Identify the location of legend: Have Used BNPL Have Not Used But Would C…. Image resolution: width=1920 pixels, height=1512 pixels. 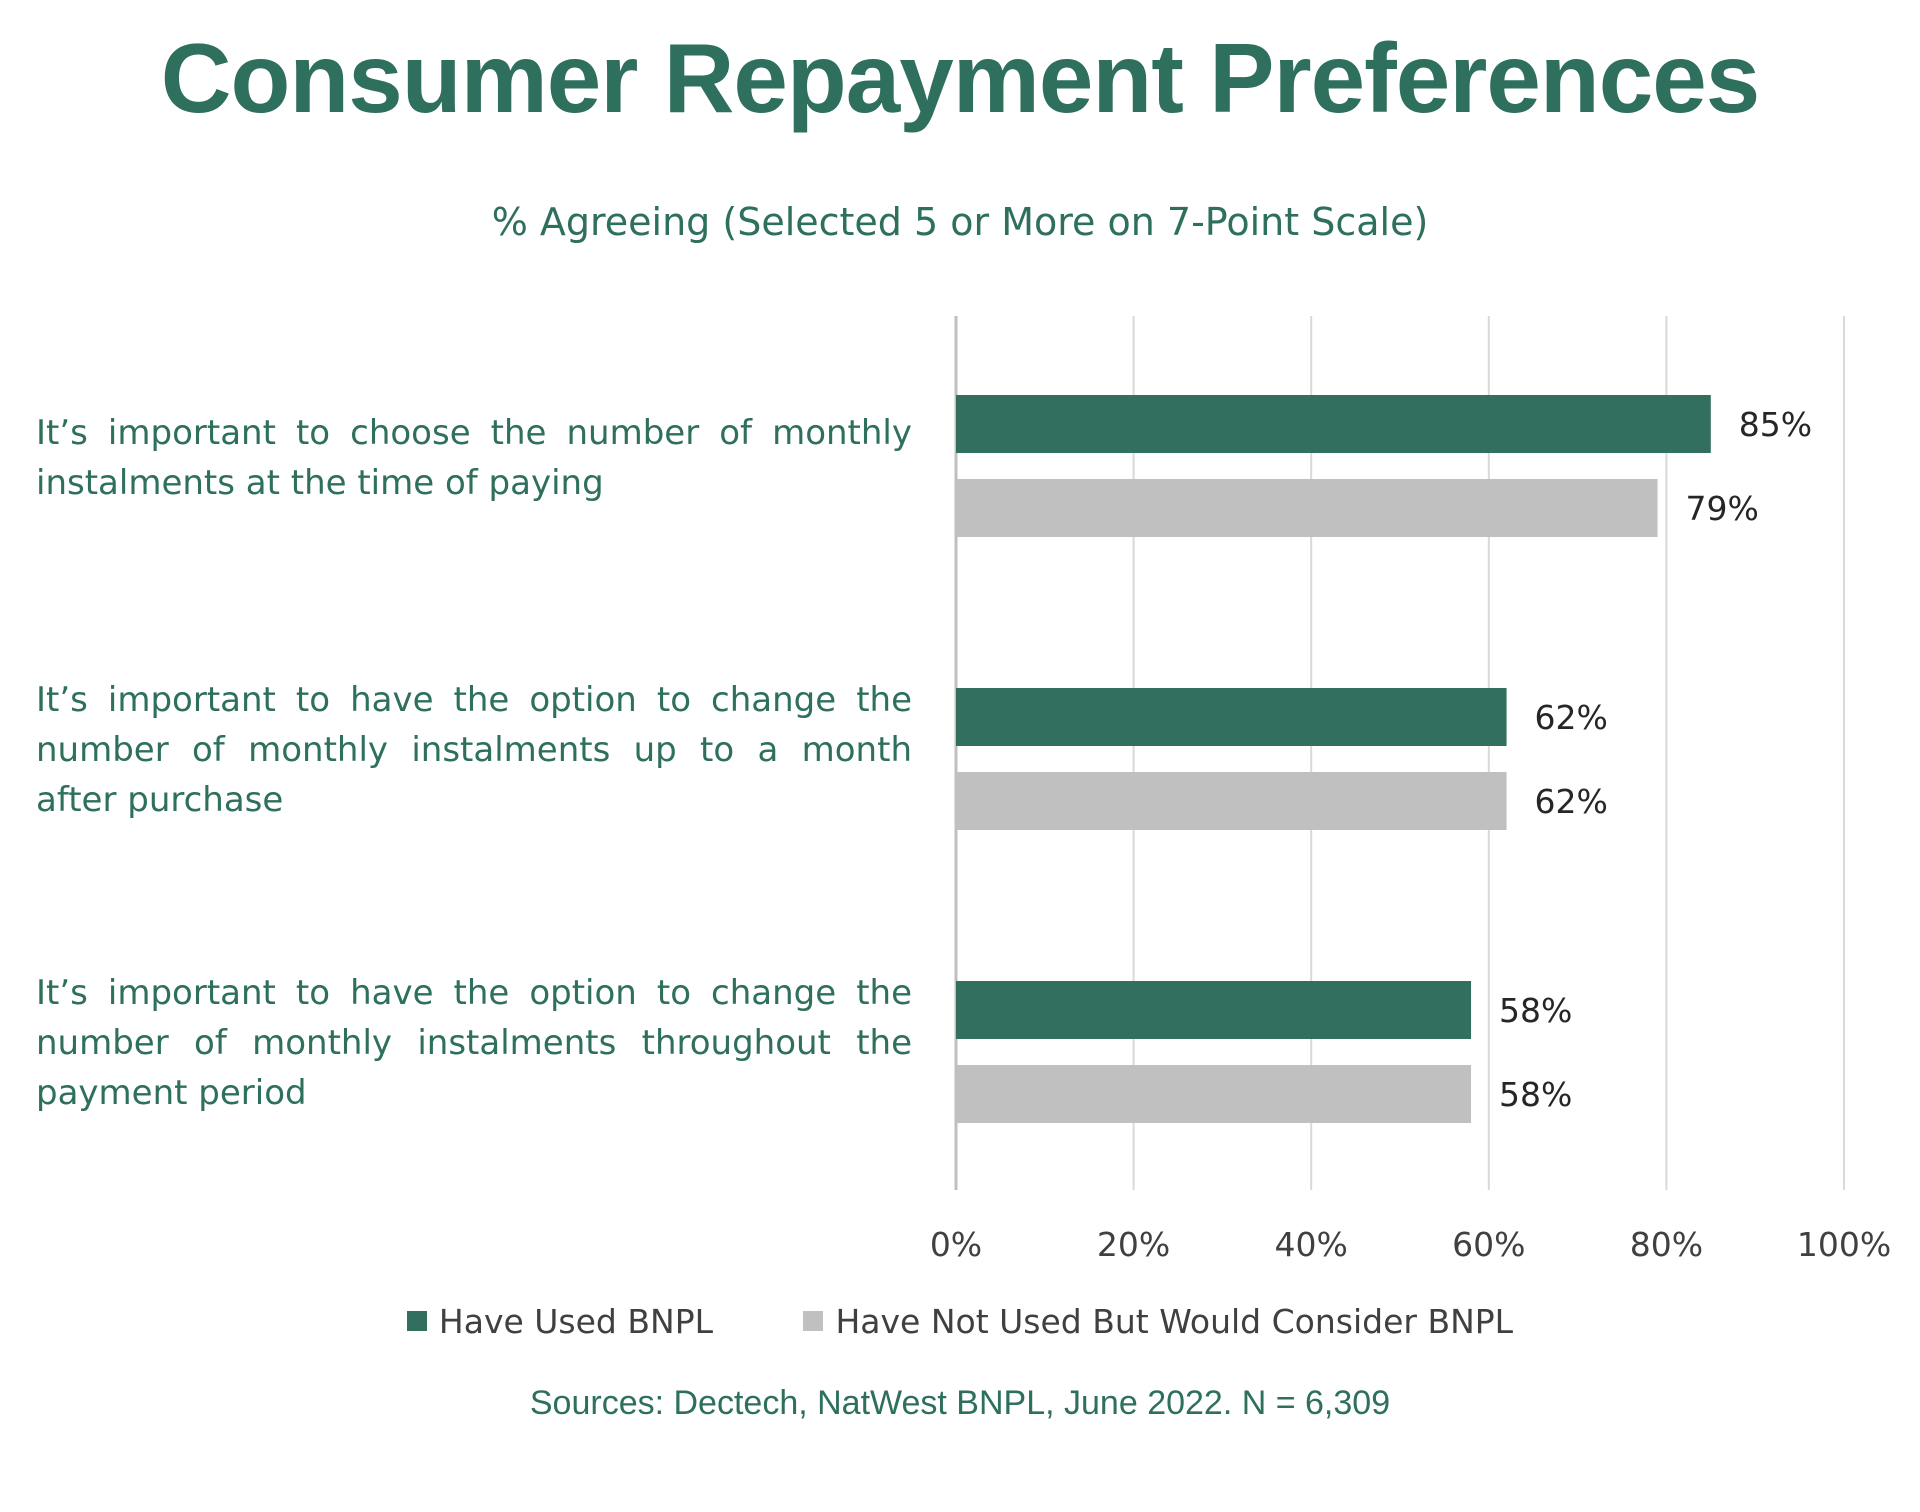
(960, 1320).